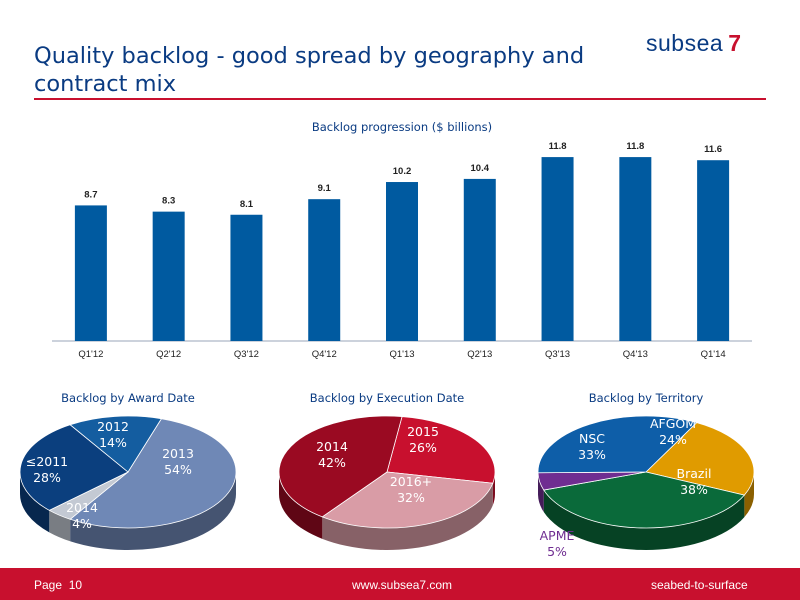 This screenshot has width=800, height=600. Describe the element at coordinates (402, 171) in the screenshot. I see `bar-value-label: 10.2` at that location.